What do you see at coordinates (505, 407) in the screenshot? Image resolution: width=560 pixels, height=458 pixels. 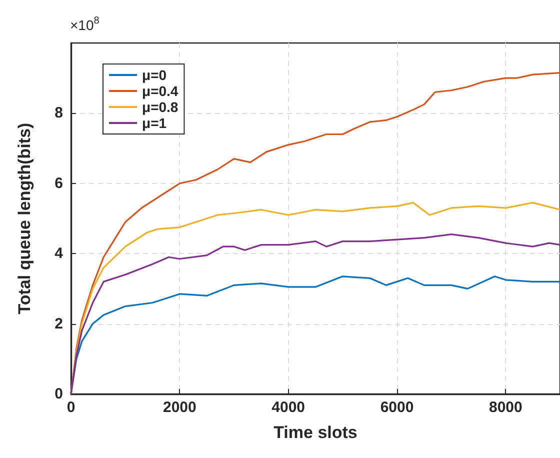 I see `x-tick-label: 8000` at bounding box center [505, 407].